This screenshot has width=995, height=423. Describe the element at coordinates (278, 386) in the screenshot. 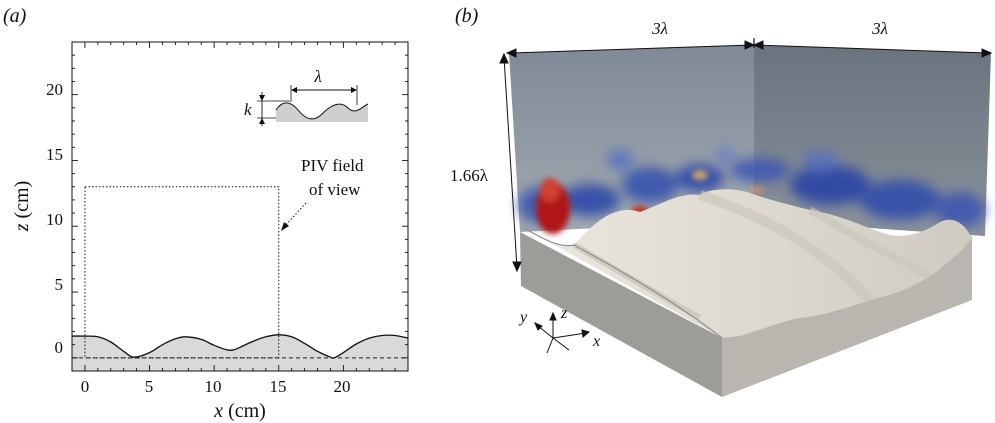

I see `xtick-label: 15` at that location.